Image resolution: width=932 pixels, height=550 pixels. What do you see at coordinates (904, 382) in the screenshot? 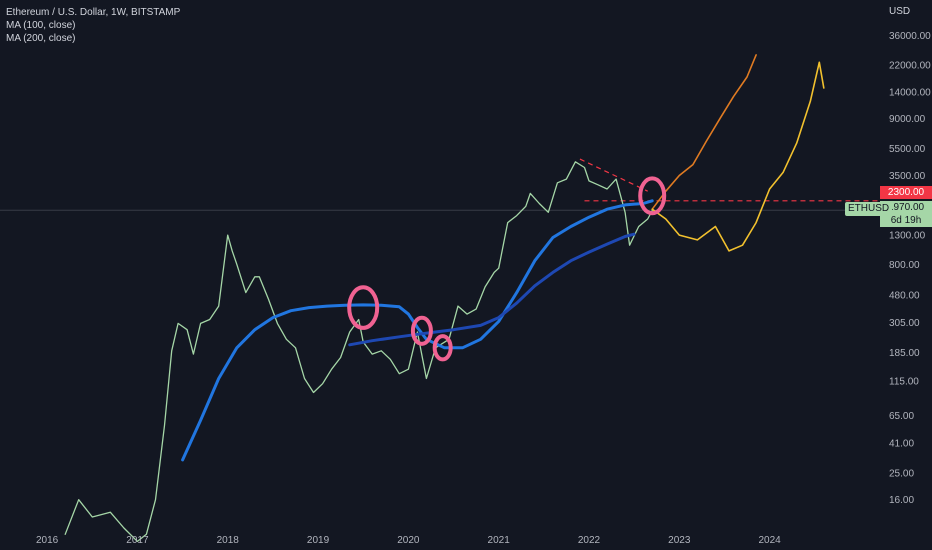
I see `y-tick-label: 115.00` at bounding box center [904, 382].